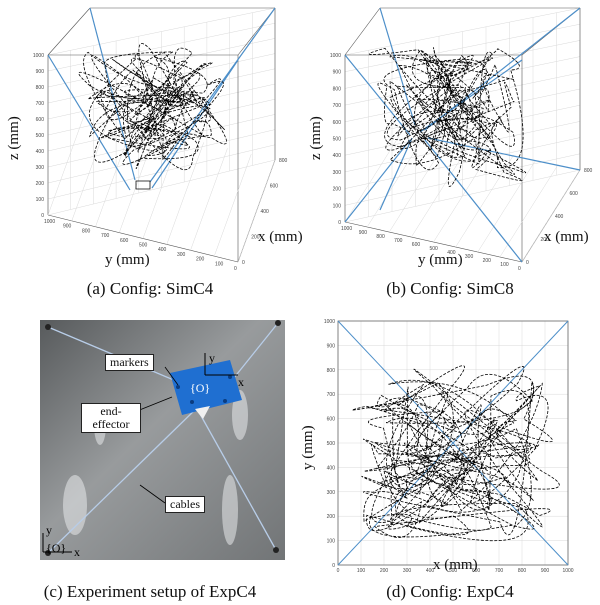 Image resolution: width=600 pixels, height=605 pixels. What do you see at coordinates (450, 288) in the screenshot?
I see `panel-b-caption: (b) Config: SimC8` at bounding box center [450, 288].